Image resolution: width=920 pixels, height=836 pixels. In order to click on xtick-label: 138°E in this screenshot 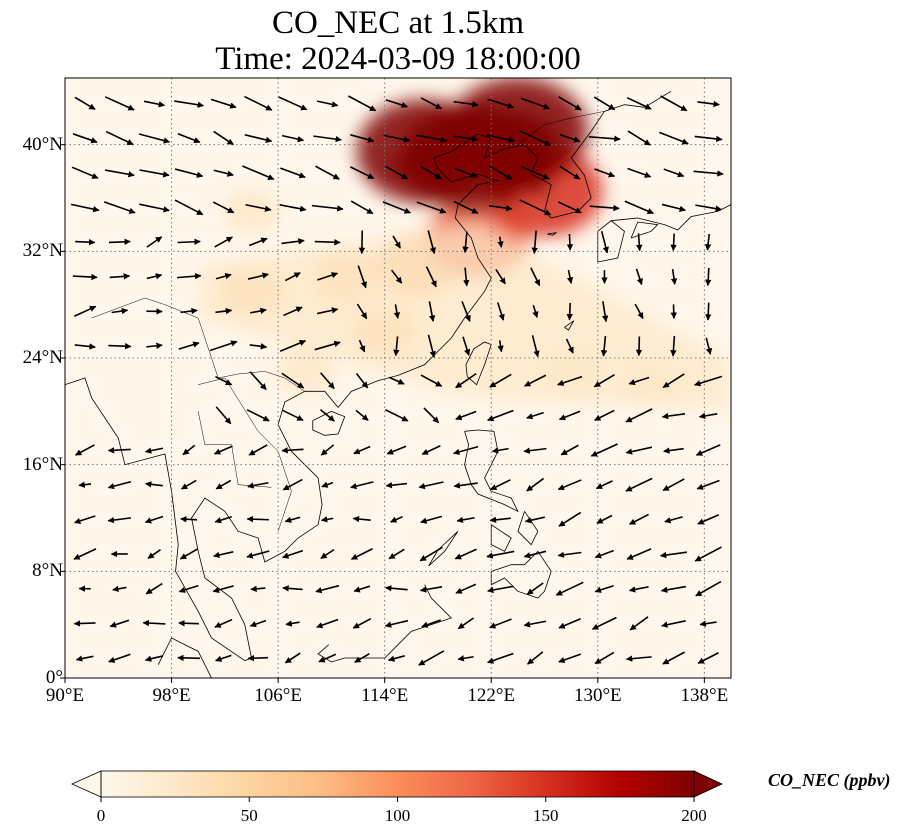, I will do `click(704, 695)`.